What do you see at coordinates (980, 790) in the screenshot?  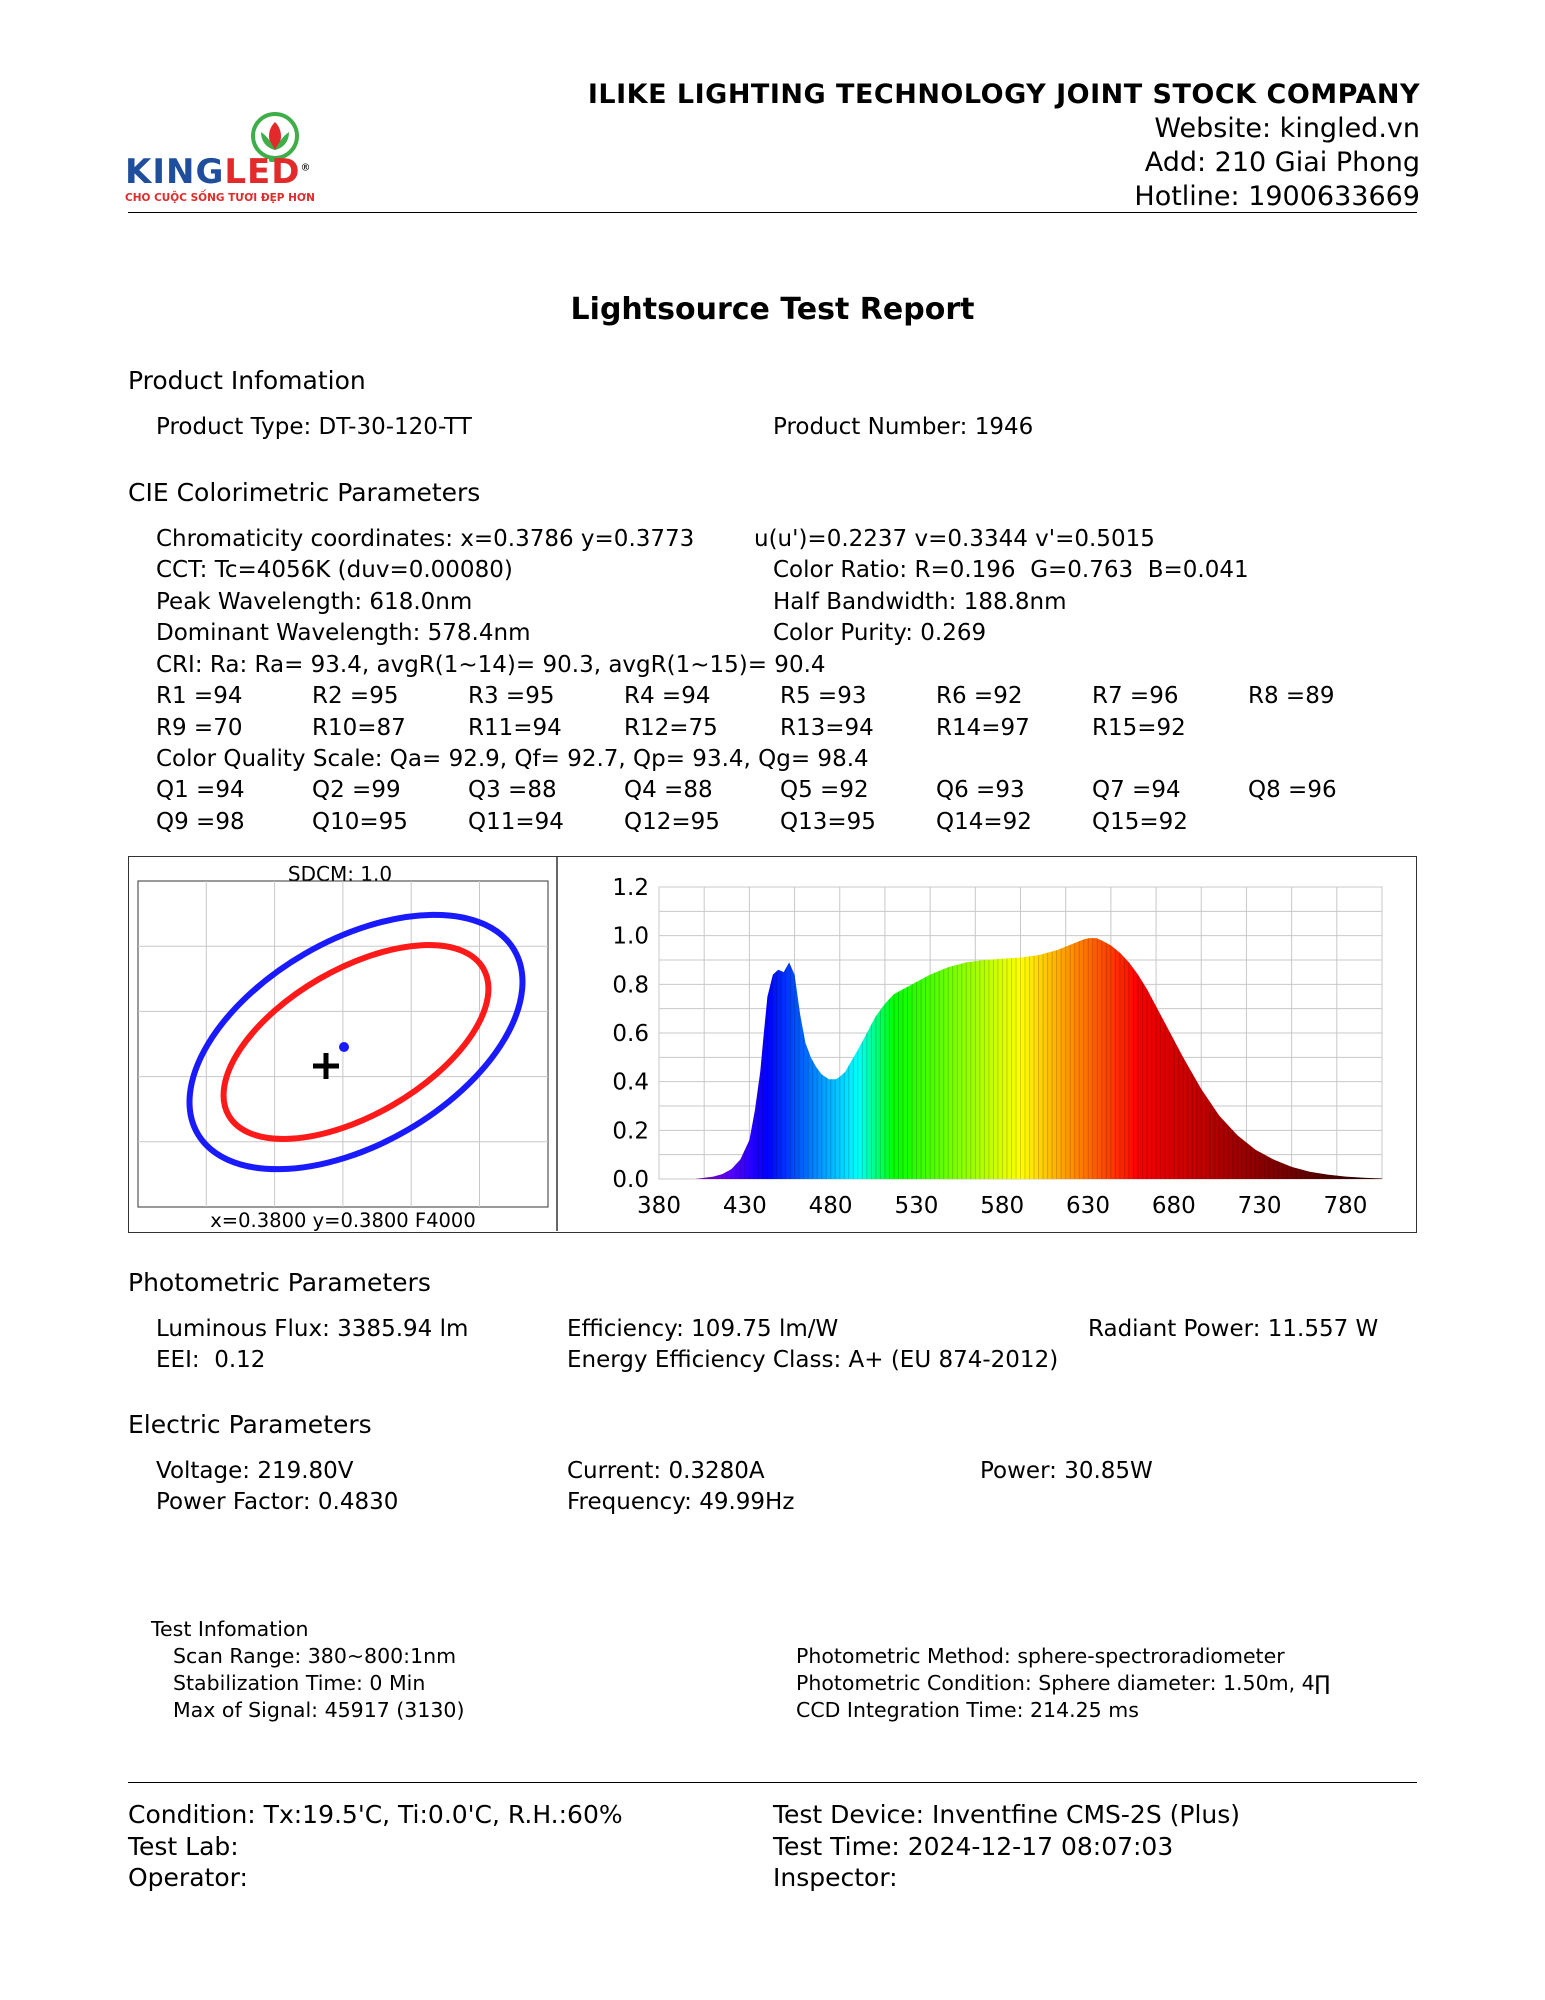 I see `q-value: Q6 =93` at bounding box center [980, 790].